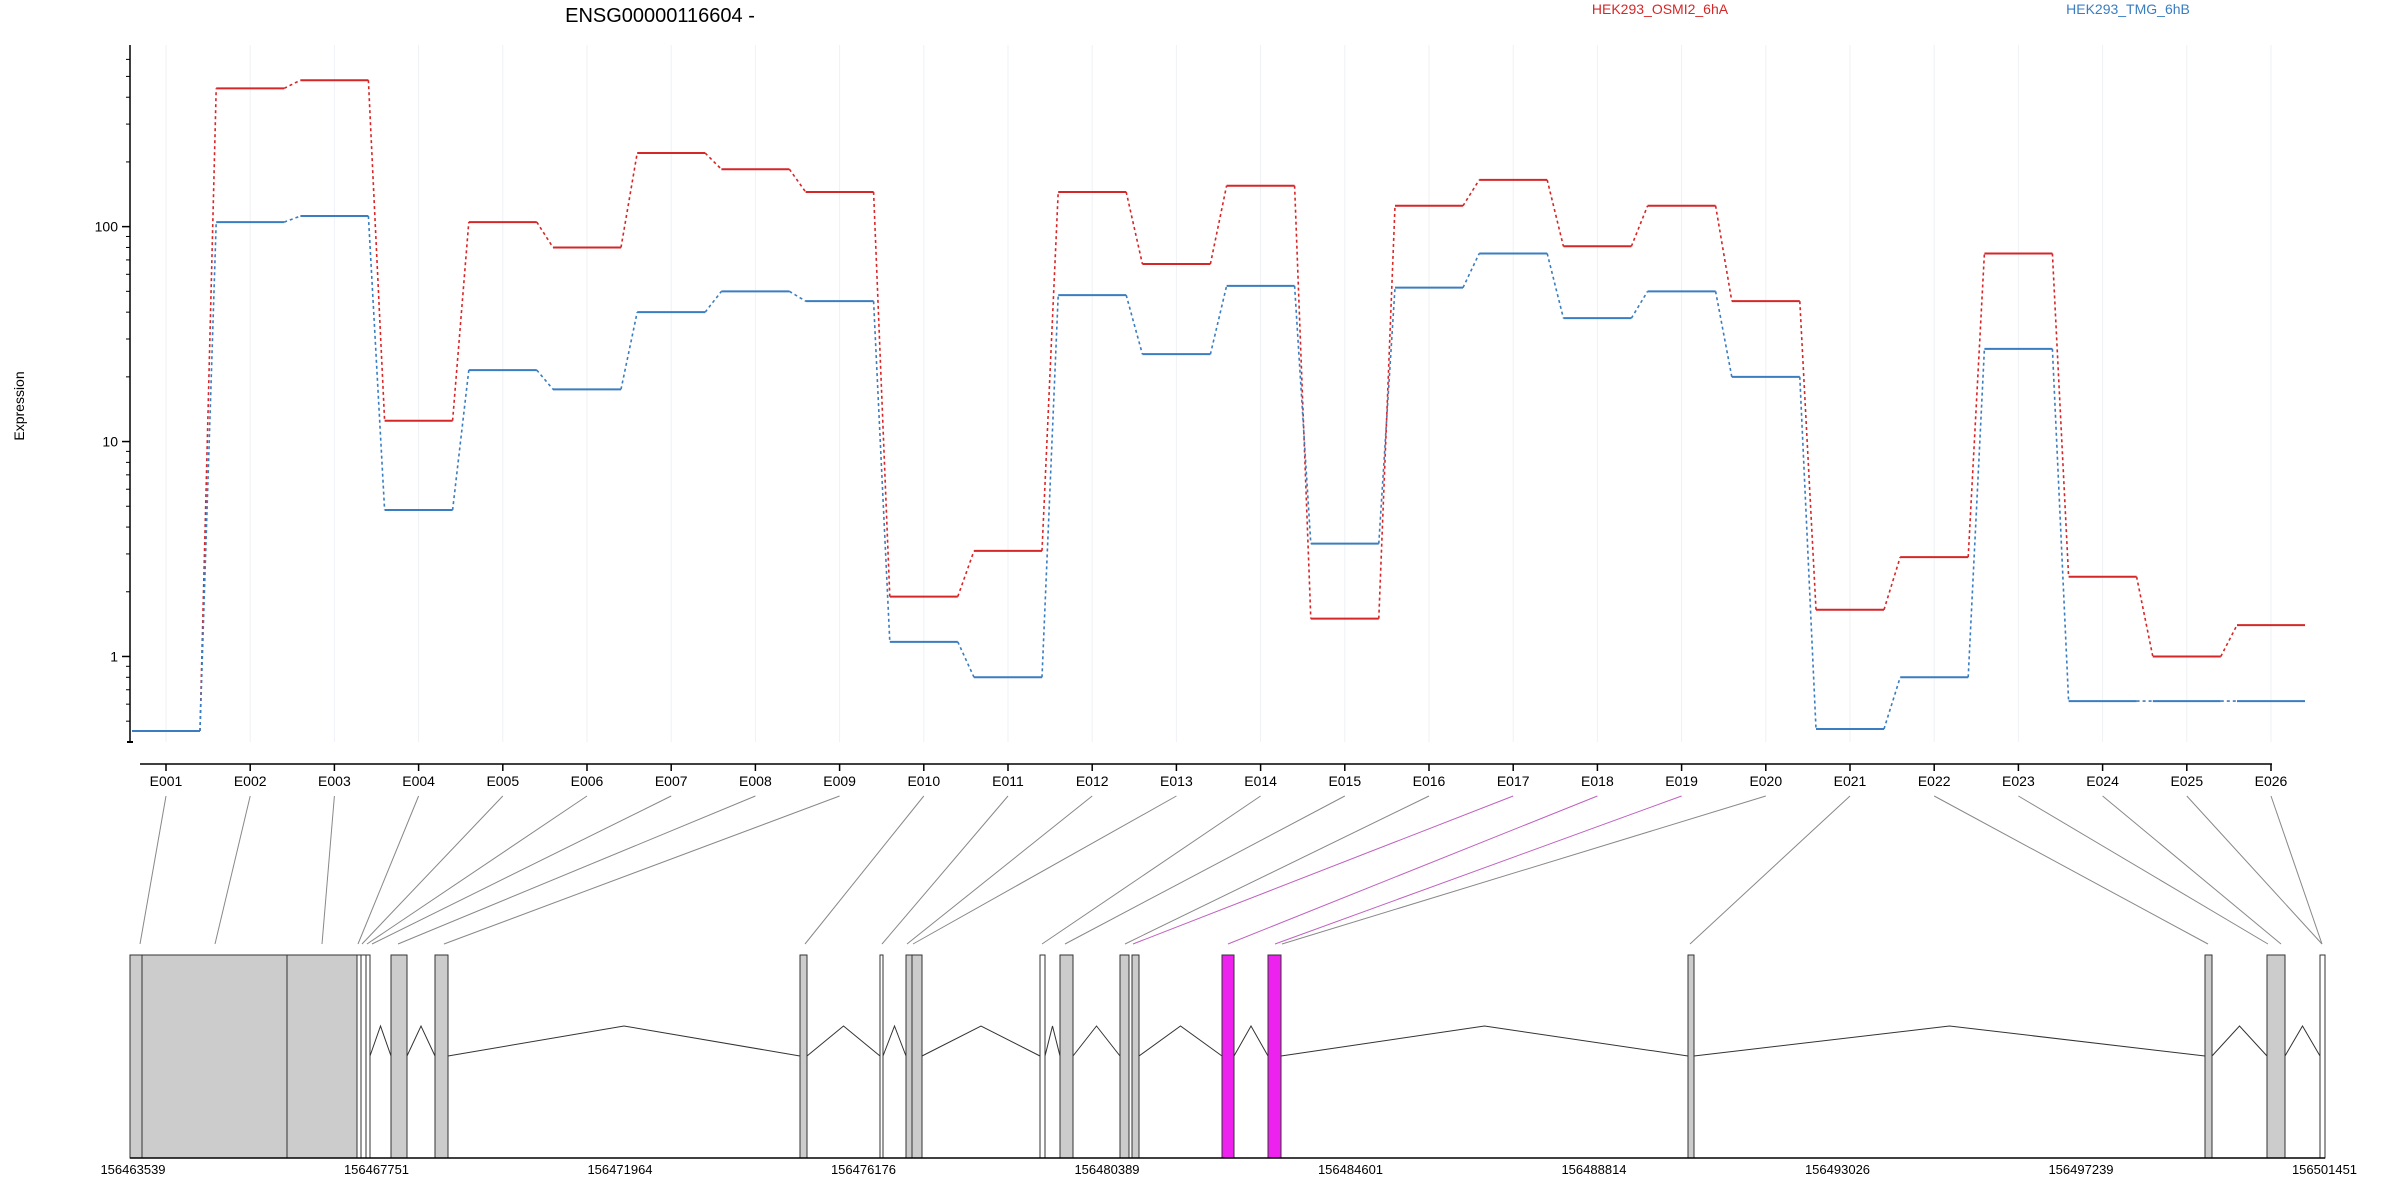 Image resolution: width=2400 pixels, height=1200 pixels. I want to click on legend-entry-series1: HEK293_OSMI2_6hA, so click(1660, 9).